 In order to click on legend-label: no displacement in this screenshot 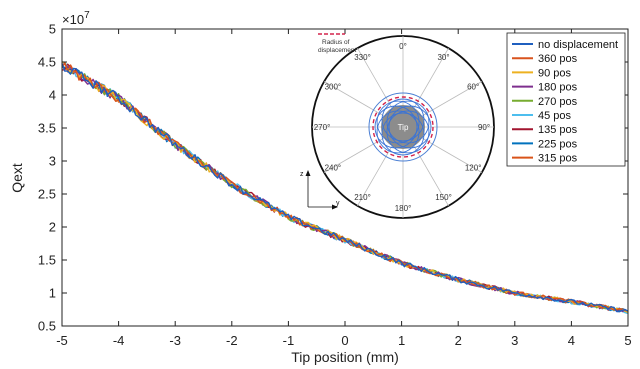, I will do `click(578, 45)`.